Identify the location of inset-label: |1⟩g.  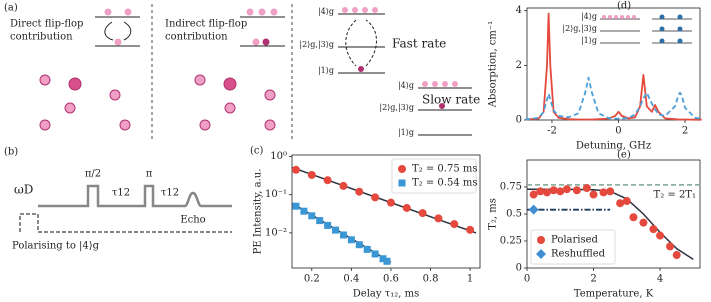
(589, 40).